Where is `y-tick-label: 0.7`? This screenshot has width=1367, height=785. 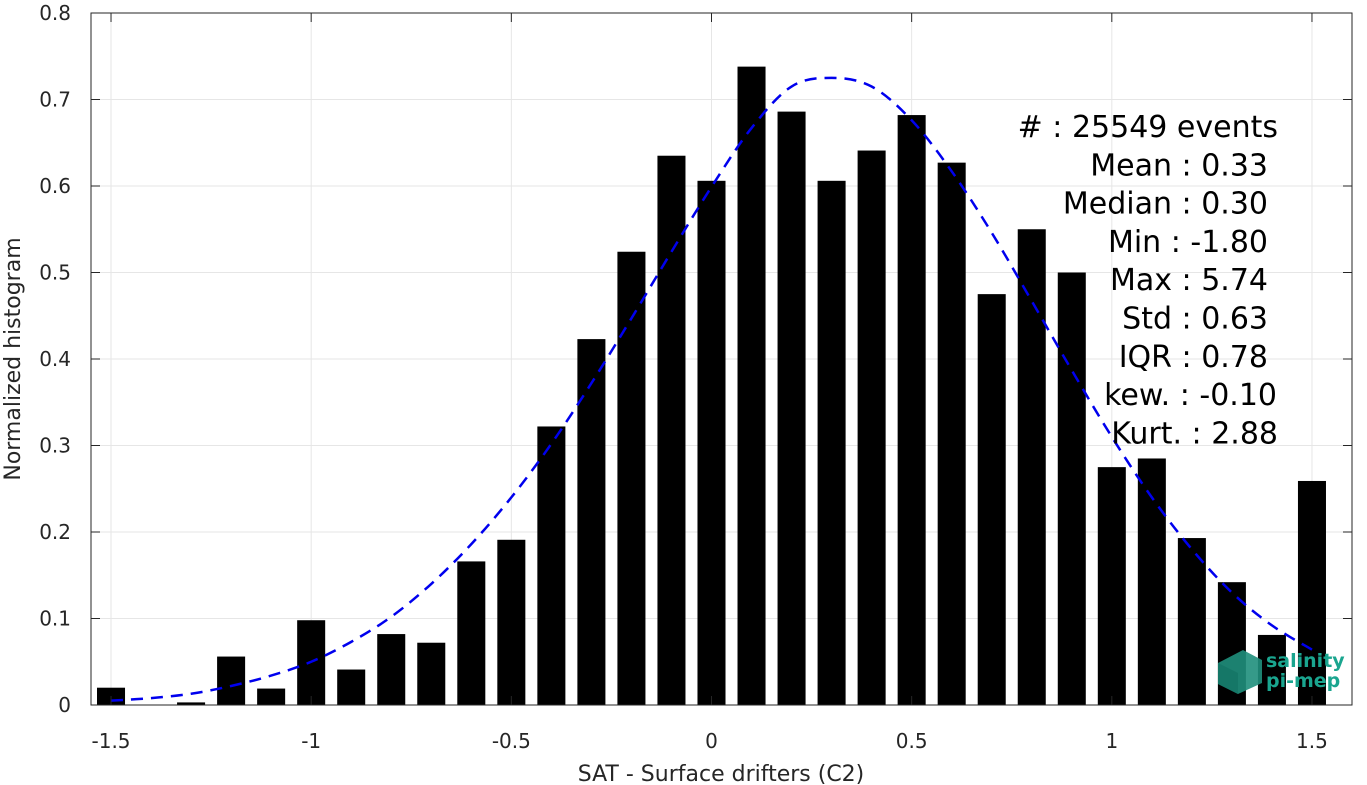 y-tick-label: 0.7 is located at coordinates (55, 100).